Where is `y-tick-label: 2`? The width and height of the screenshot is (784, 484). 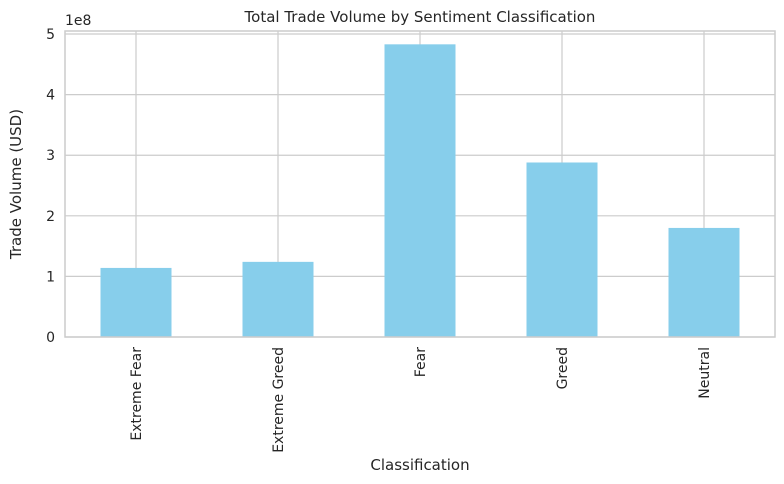 y-tick-label: 2 is located at coordinates (50, 217).